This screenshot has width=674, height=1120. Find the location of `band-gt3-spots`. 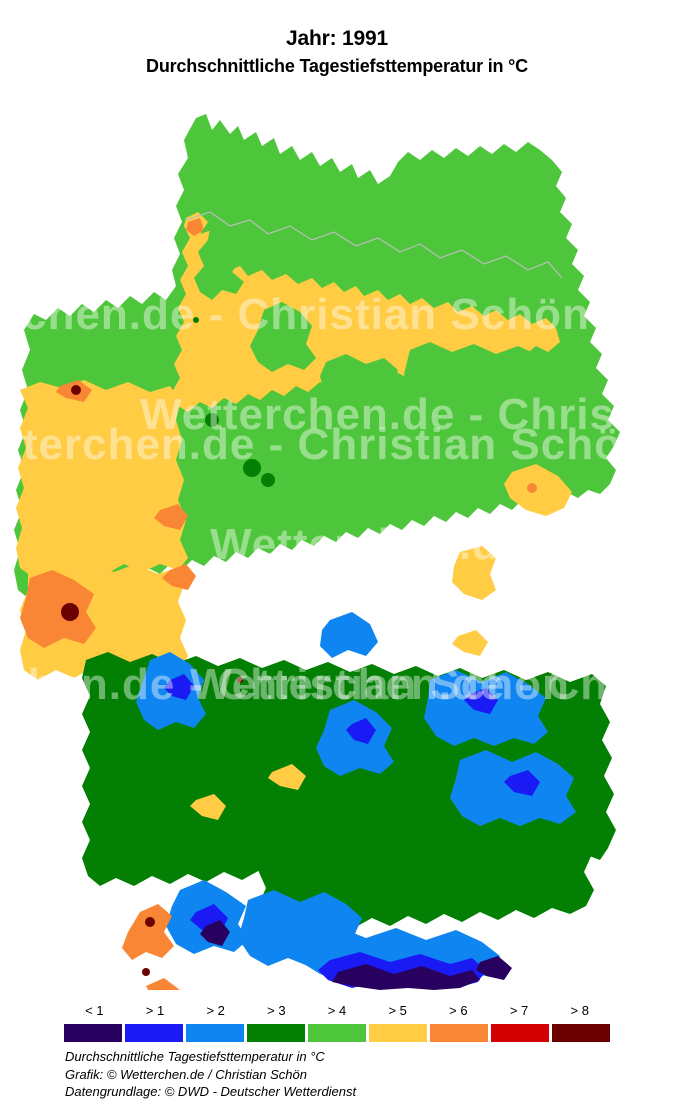

band-gt3-spots is located at coordinates (234, 402).